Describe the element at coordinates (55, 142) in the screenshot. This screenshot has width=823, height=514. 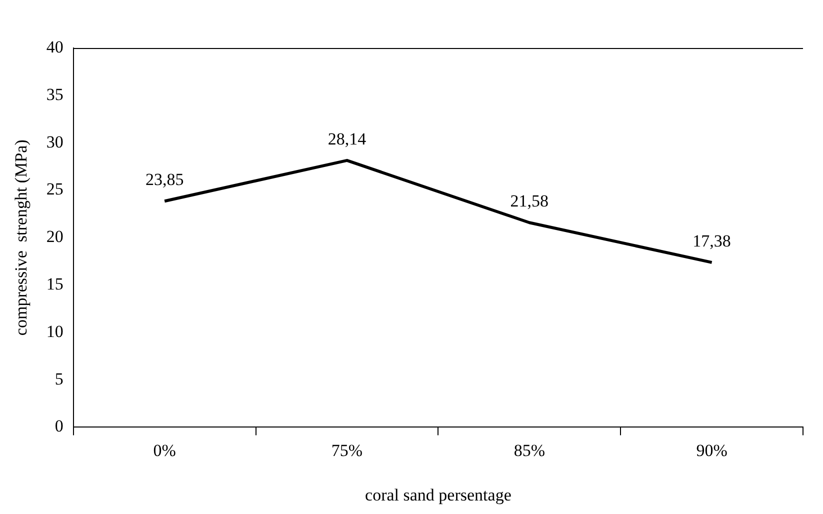
I see `y-tick-label: 30` at that location.